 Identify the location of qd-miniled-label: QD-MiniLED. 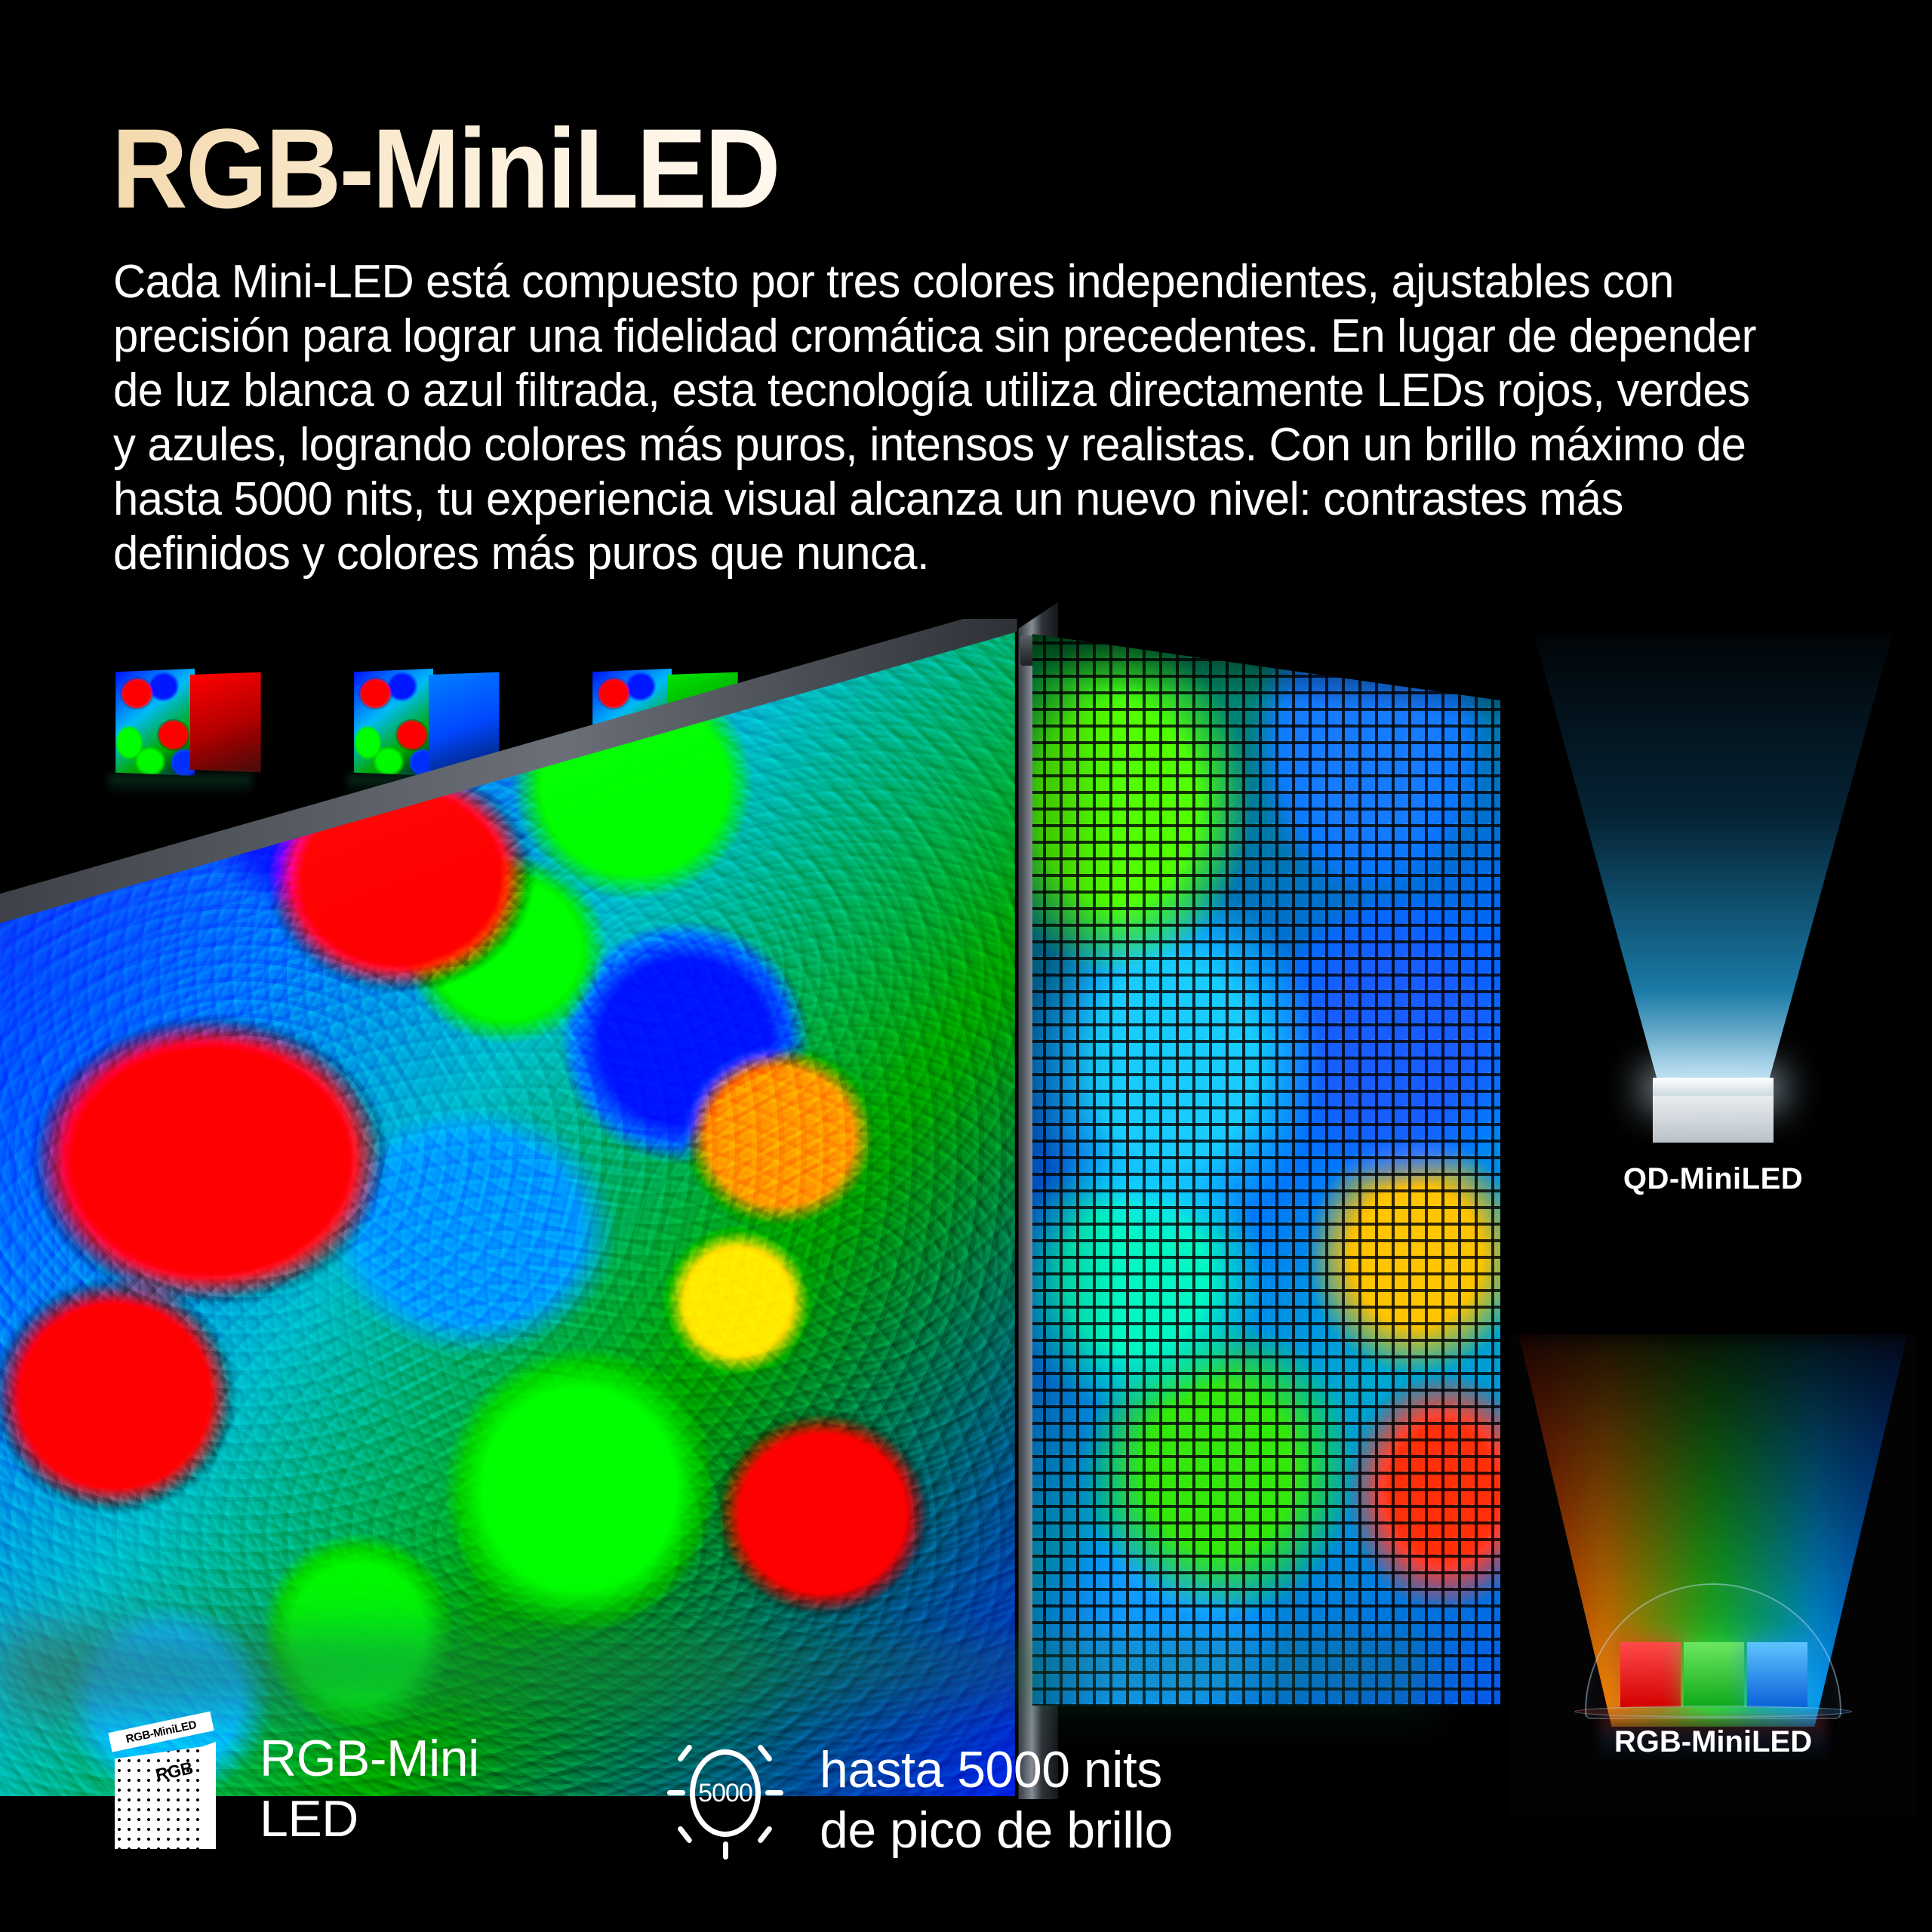
(1713, 1178).